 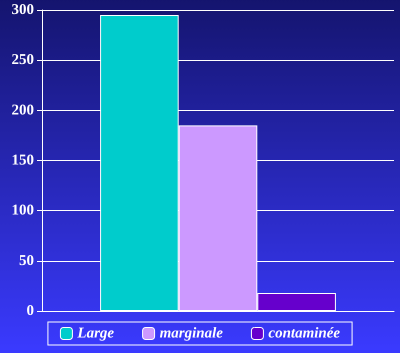 I want to click on legend-label: Large, so click(x=95, y=334).